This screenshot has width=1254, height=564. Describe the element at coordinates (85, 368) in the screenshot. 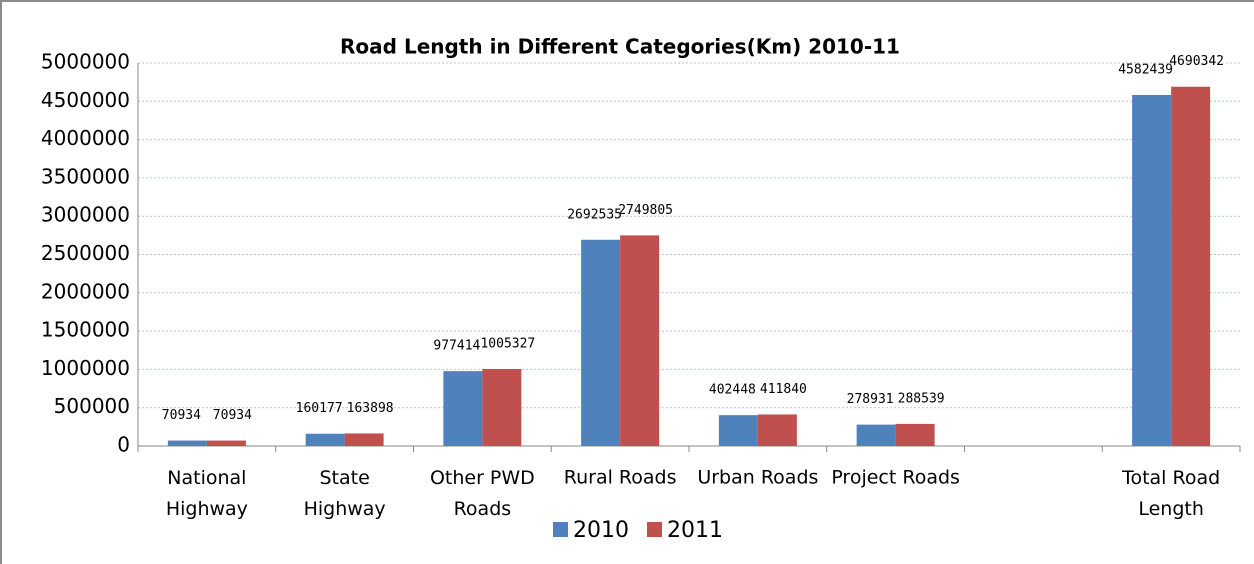

I see `y-tick-label: 1000000` at that location.